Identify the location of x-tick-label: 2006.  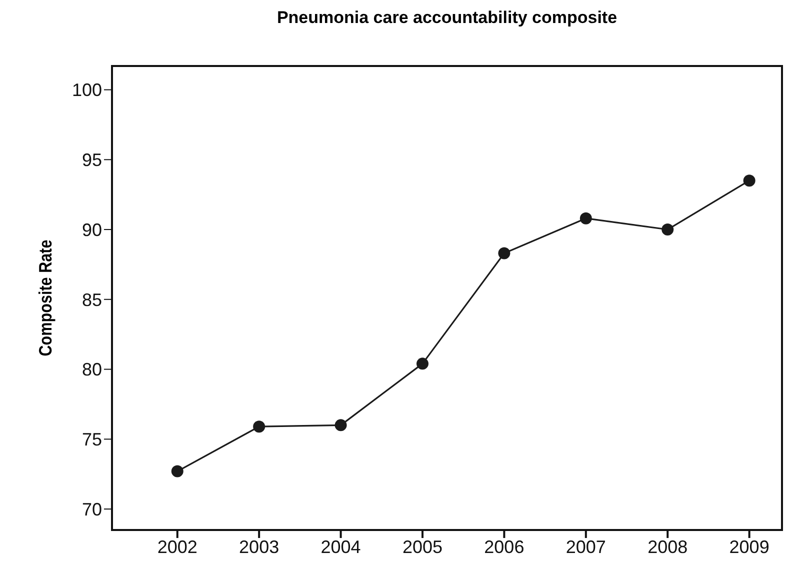
(504, 546).